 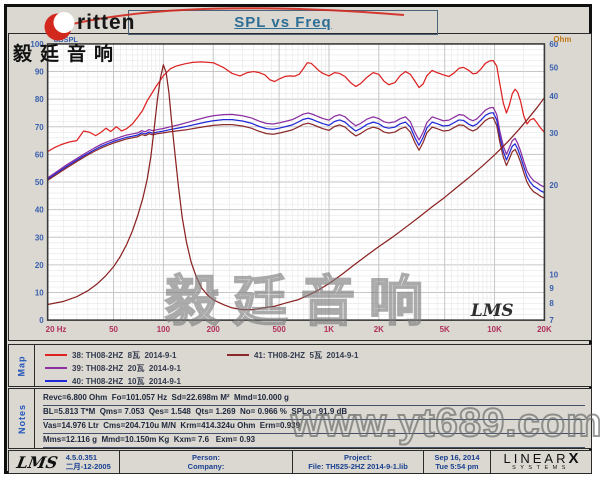 I want to click on notes-section-label: Notes, so click(x=22, y=418).